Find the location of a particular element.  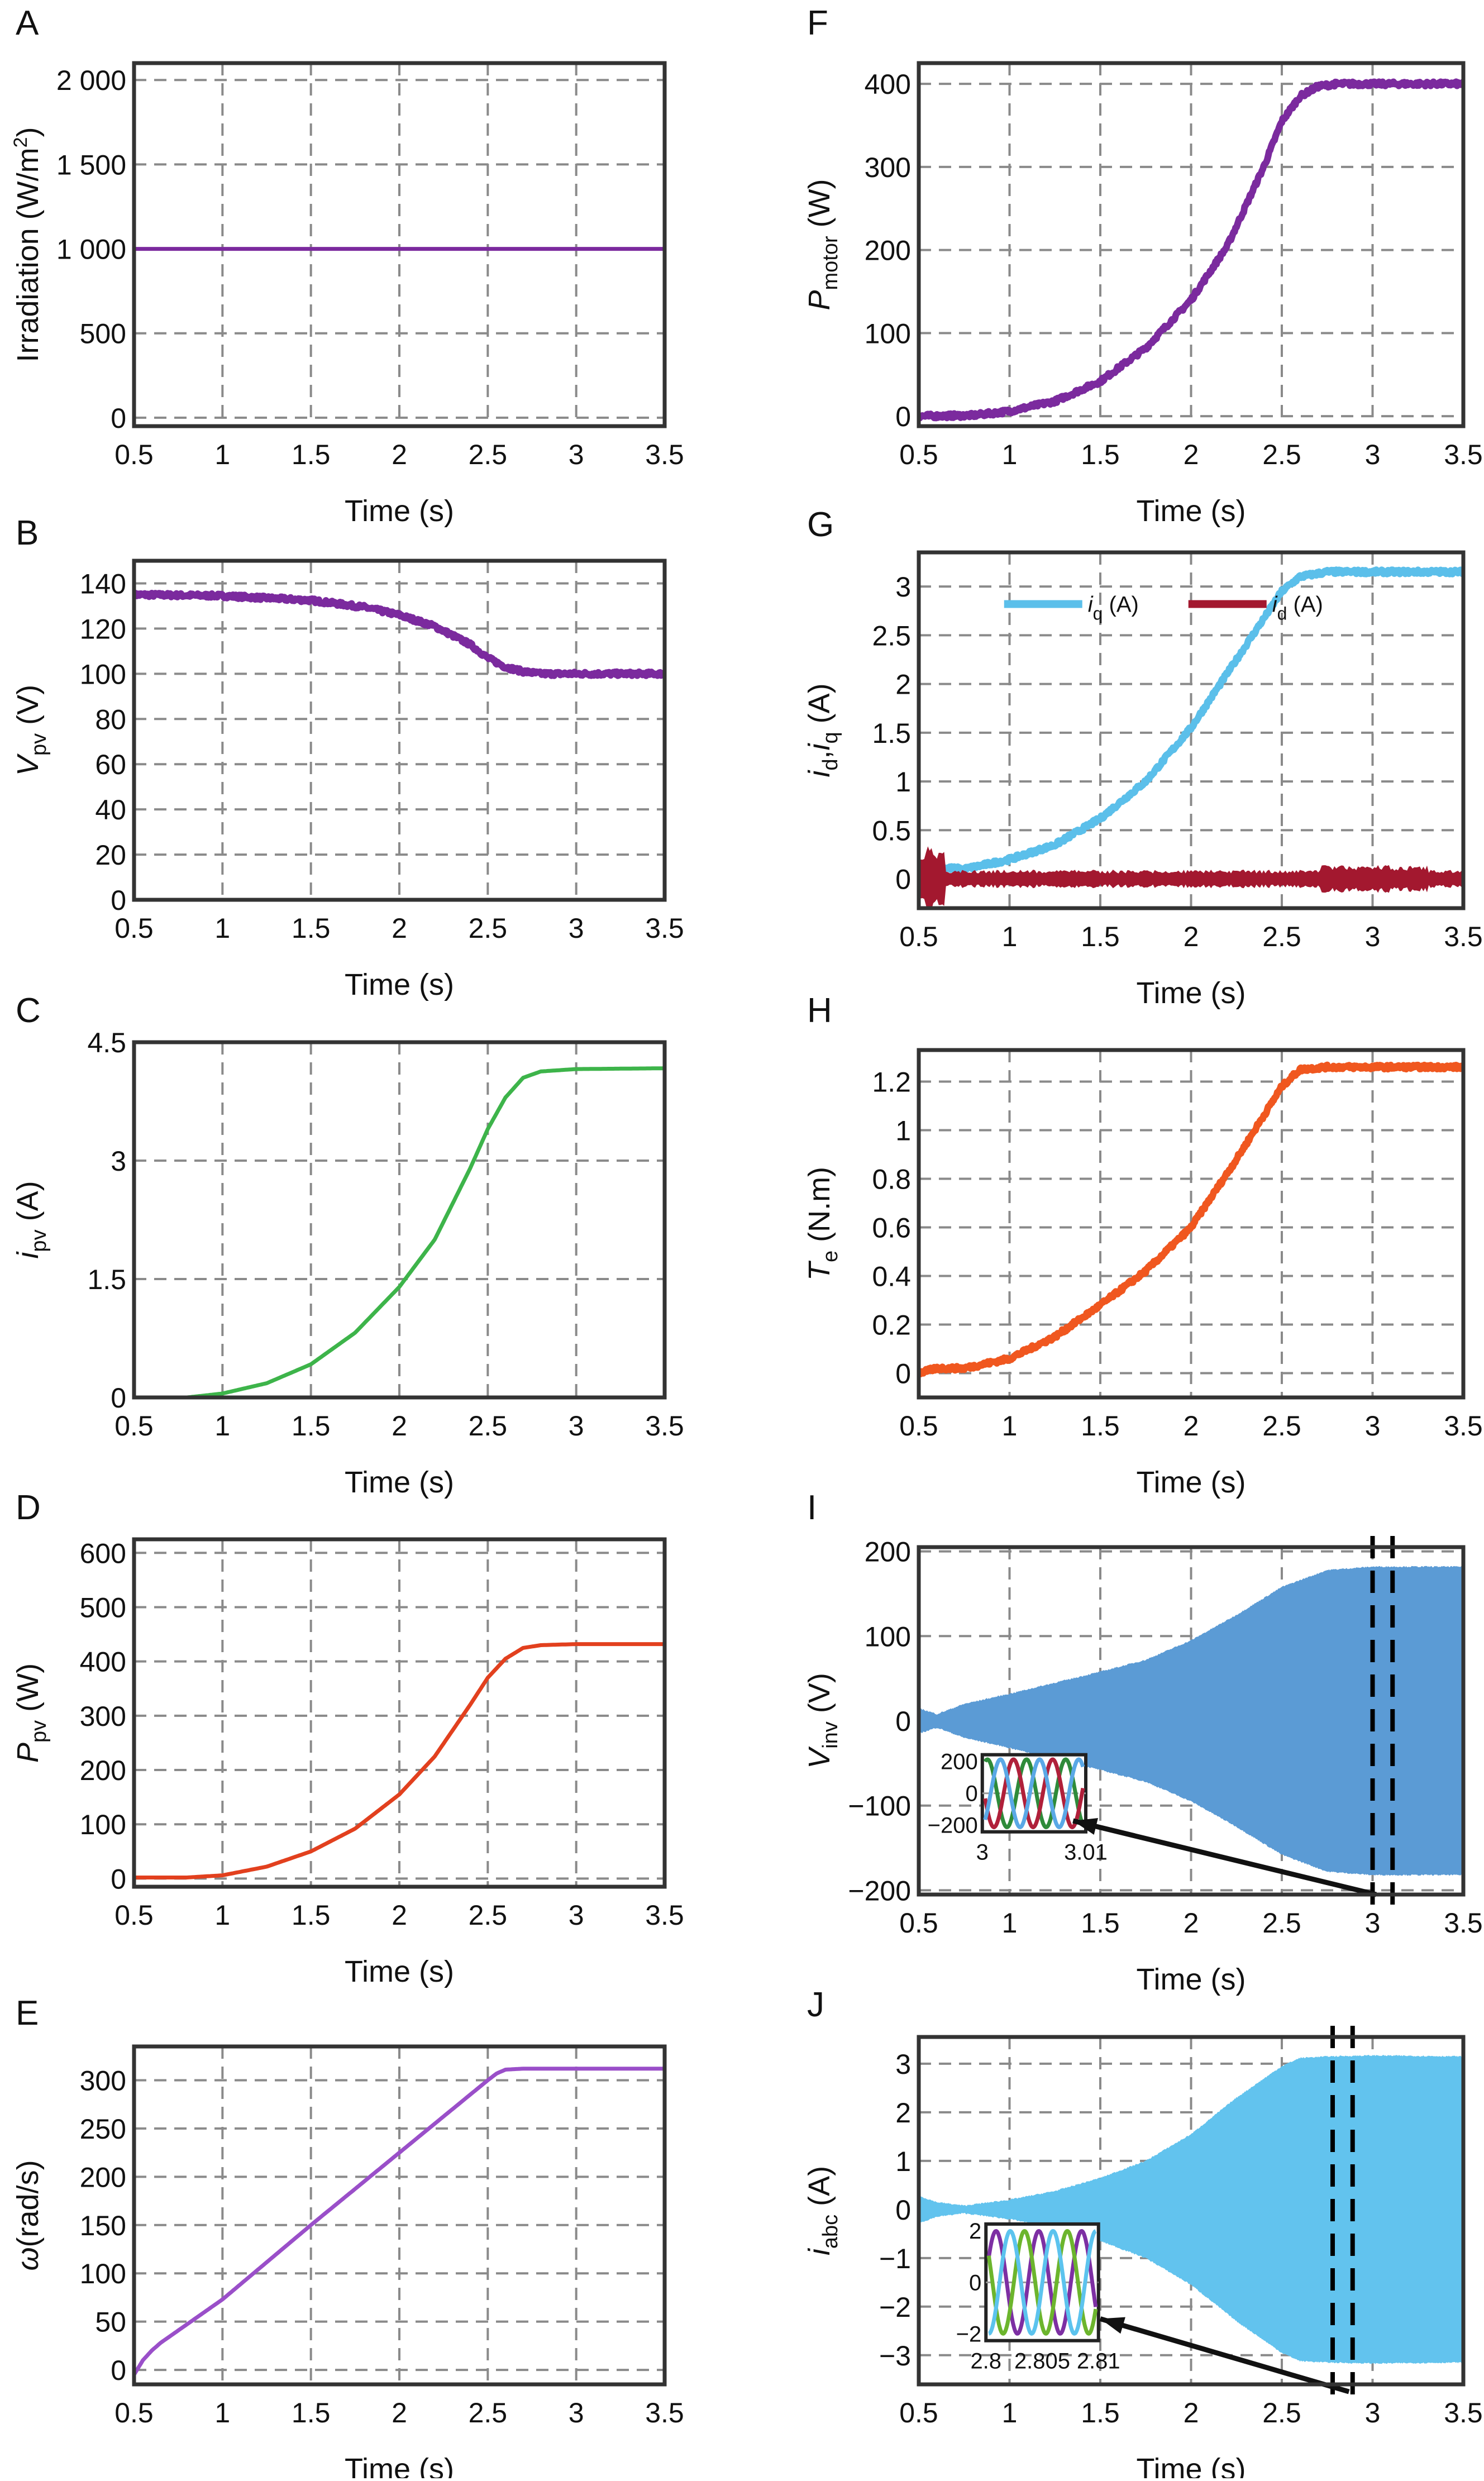

inset-xtick-label: 2.805 is located at coordinates (1042, 2361).